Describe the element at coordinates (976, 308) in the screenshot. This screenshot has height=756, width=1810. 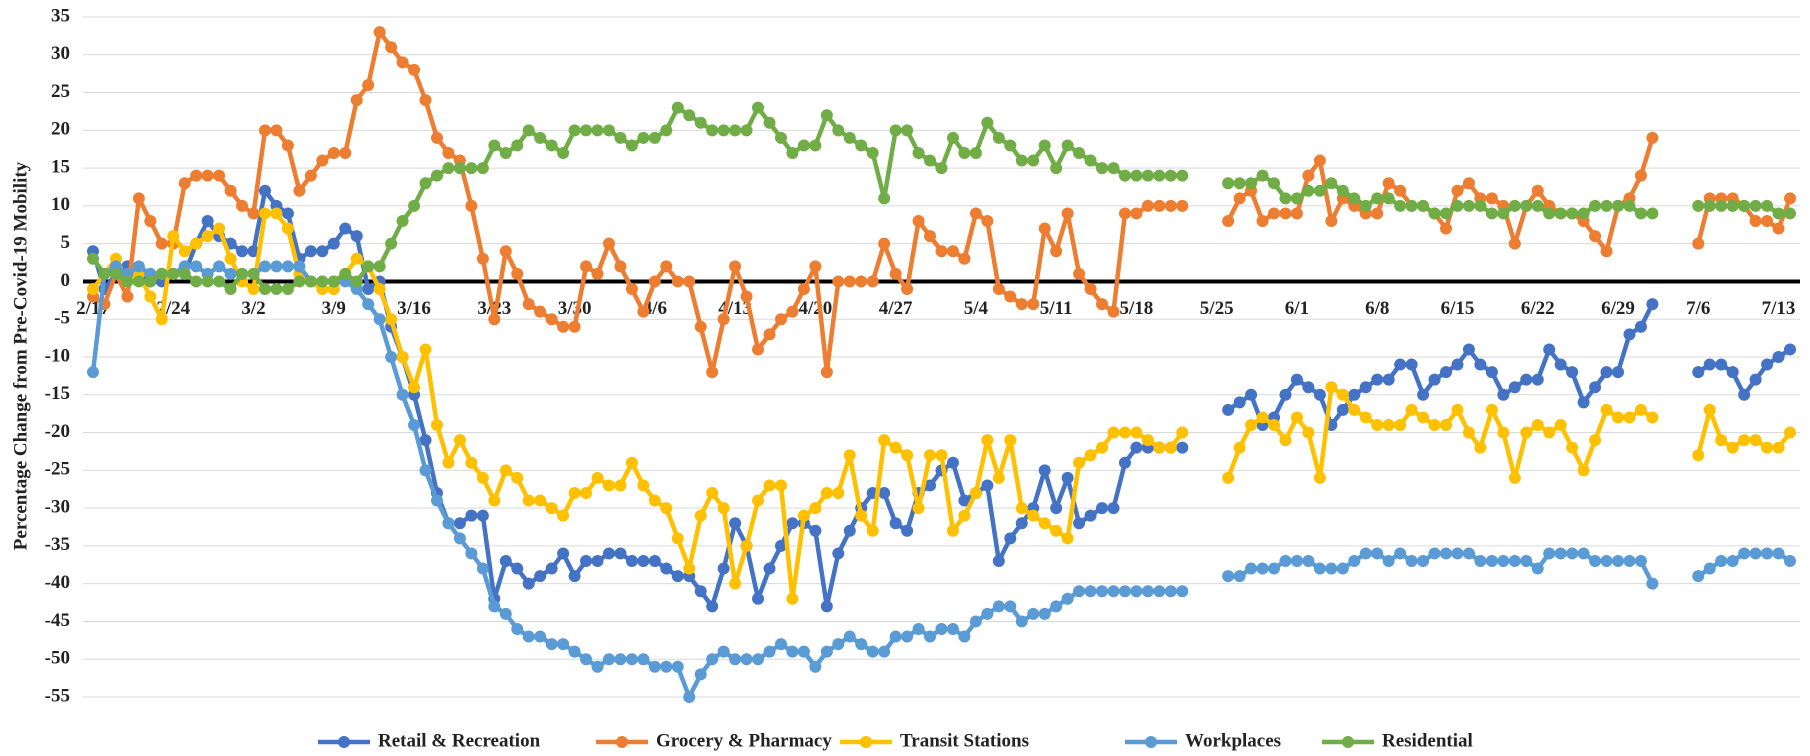
I see `x-tick-label: 5/4` at that location.